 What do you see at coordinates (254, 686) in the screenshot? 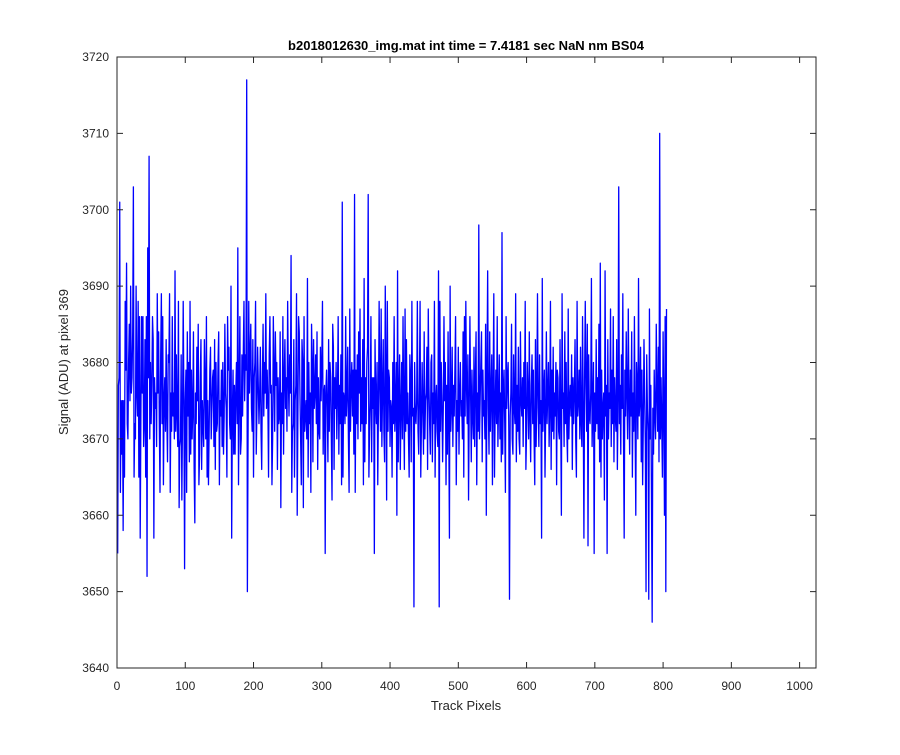
I see `x-tick-label: 200` at bounding box center [254, 686].